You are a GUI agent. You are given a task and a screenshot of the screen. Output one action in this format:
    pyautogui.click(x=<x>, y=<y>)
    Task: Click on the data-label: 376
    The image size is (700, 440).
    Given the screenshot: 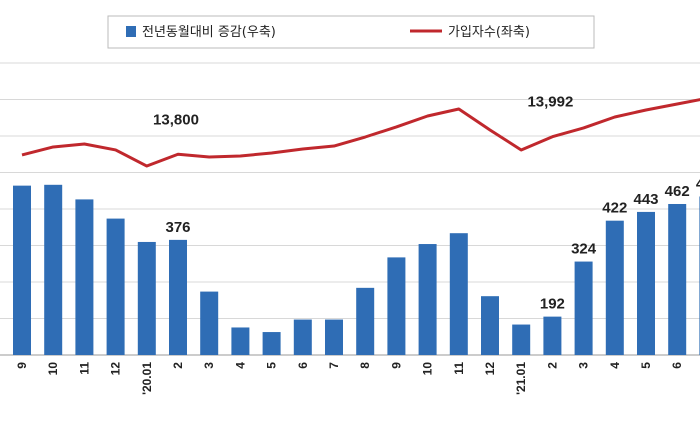 What is the action you would take?
    pyautogui.click(x=177, y=227)
    